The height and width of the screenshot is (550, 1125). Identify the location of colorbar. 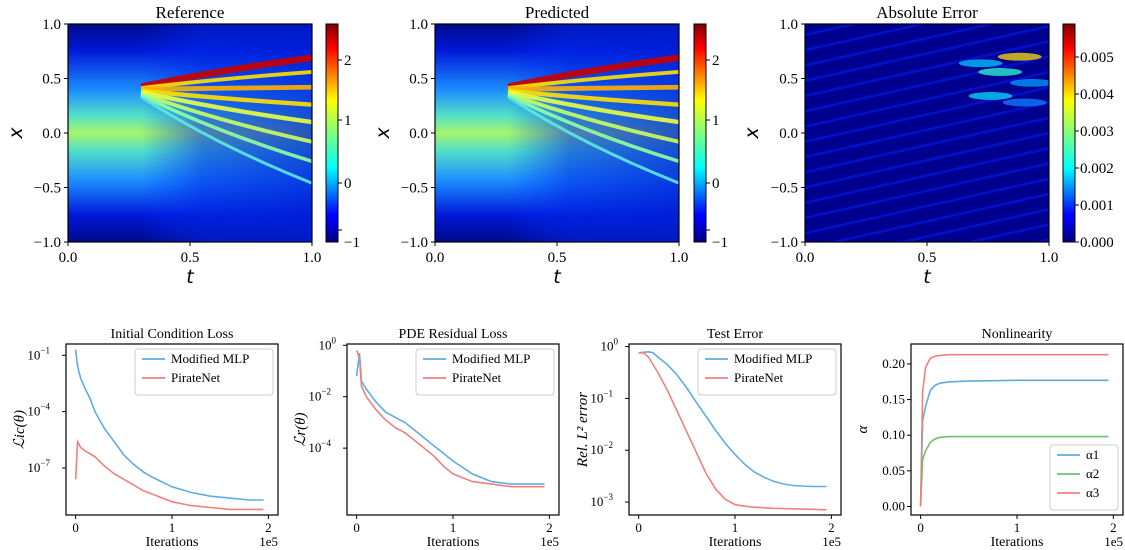
(700, 133).